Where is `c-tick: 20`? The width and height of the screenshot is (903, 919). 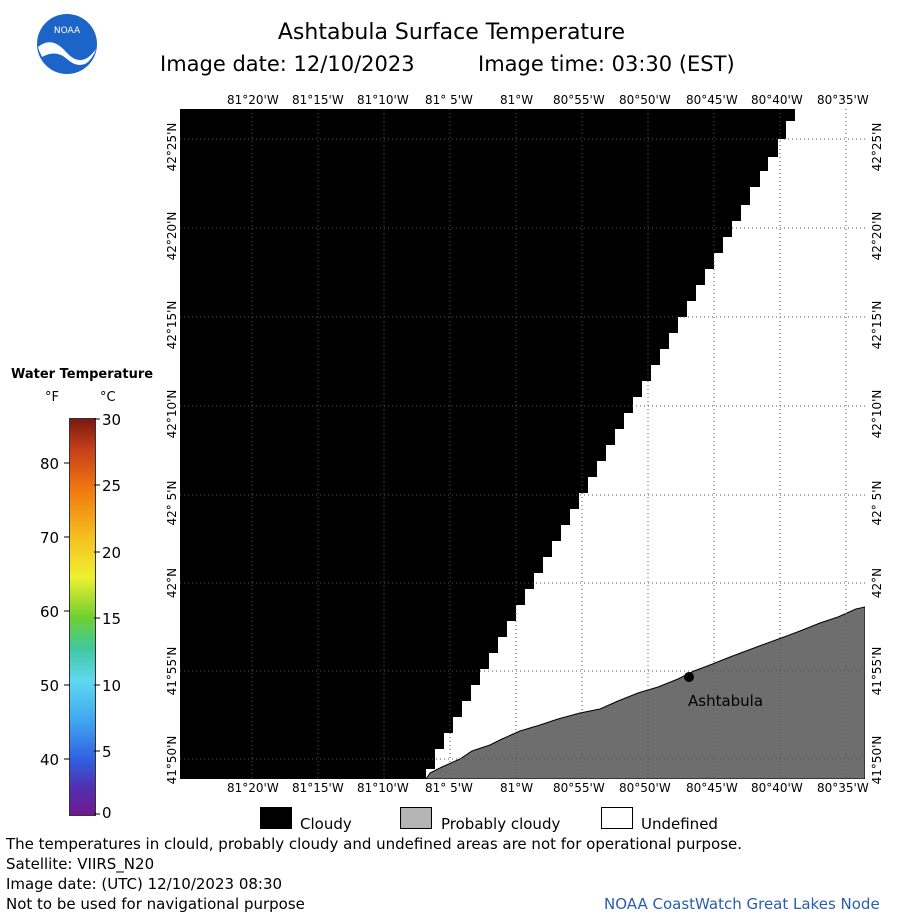
c-tick: 20 is located at coordinates (112, 553).